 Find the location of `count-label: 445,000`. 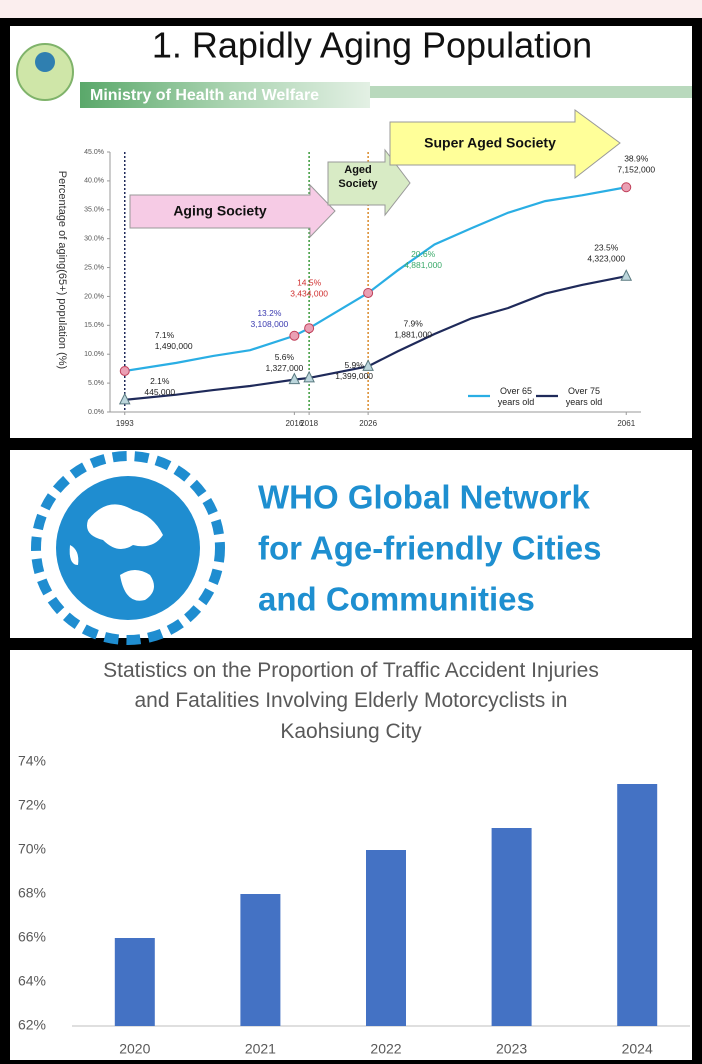

count-label: 445,000 is located at coordinates (159, 392).